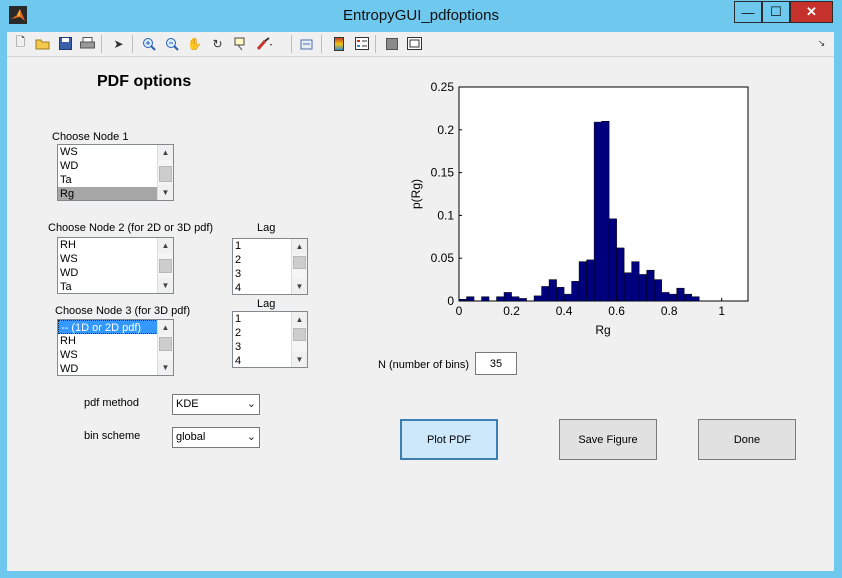  I want to click on node1-listbox: WS WD Ta Rg ▲ ▼, so click(115, 172).